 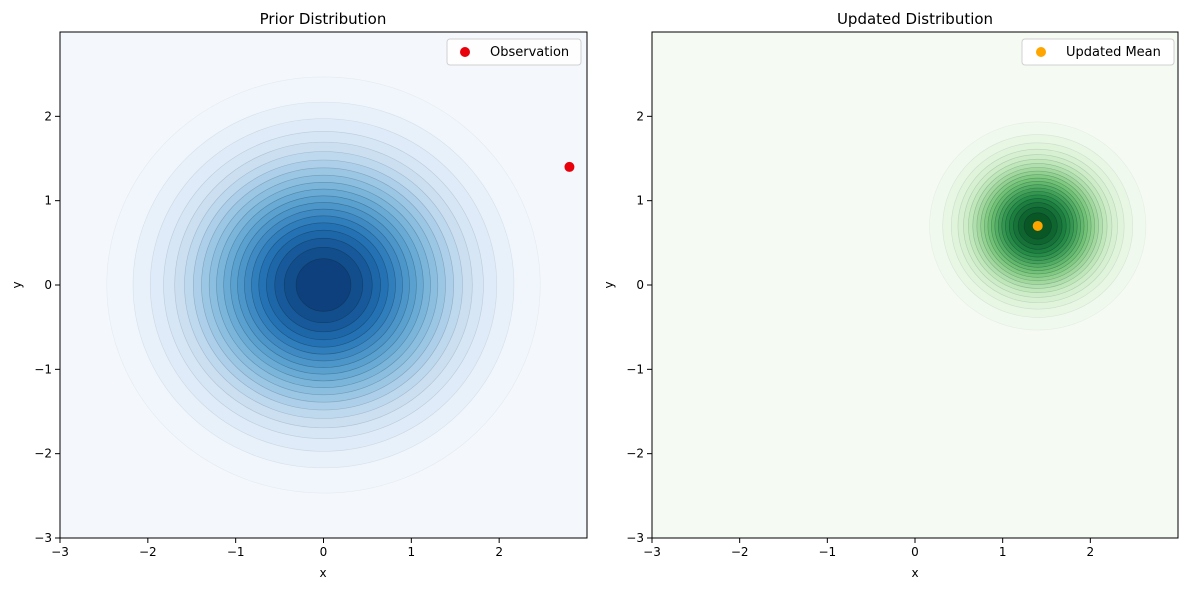 What do you see at coordinates (323, 19) in the screenshot?
I see `prior-title: Prior Distribution` at bounding box center [323, 19].